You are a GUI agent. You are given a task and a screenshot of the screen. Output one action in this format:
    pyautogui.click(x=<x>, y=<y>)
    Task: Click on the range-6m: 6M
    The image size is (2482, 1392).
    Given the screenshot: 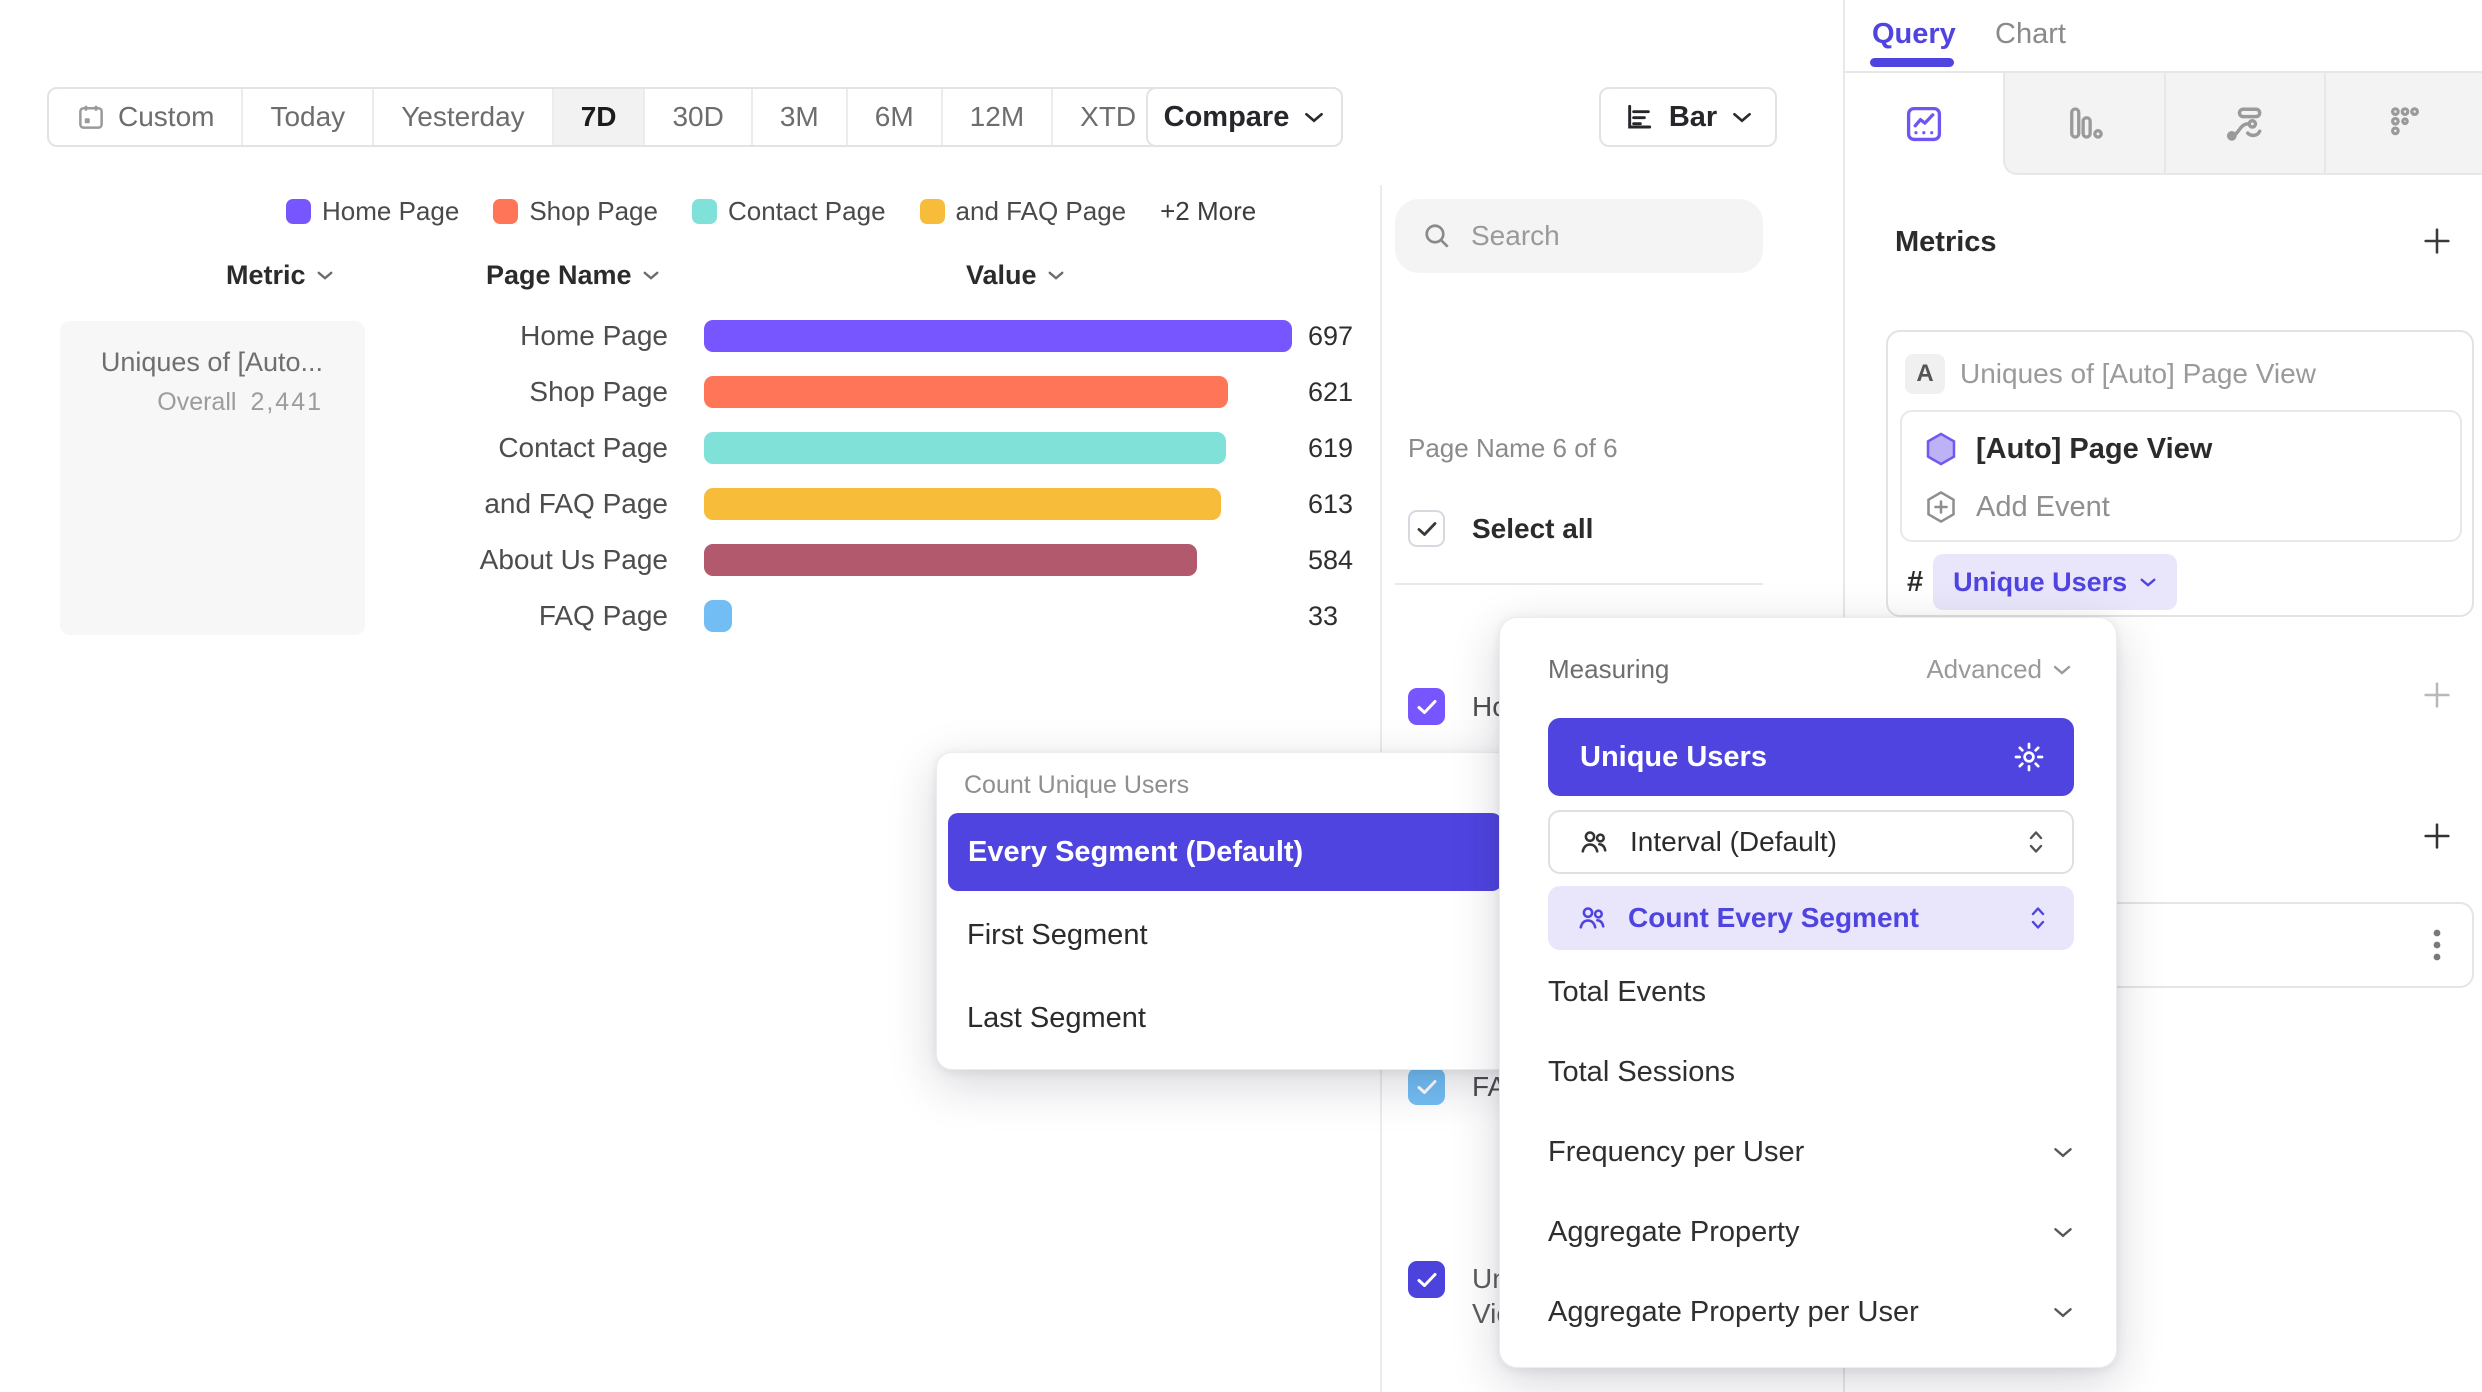 What is the action you would take?
    pyautogui.click(x=895, y=117)
    